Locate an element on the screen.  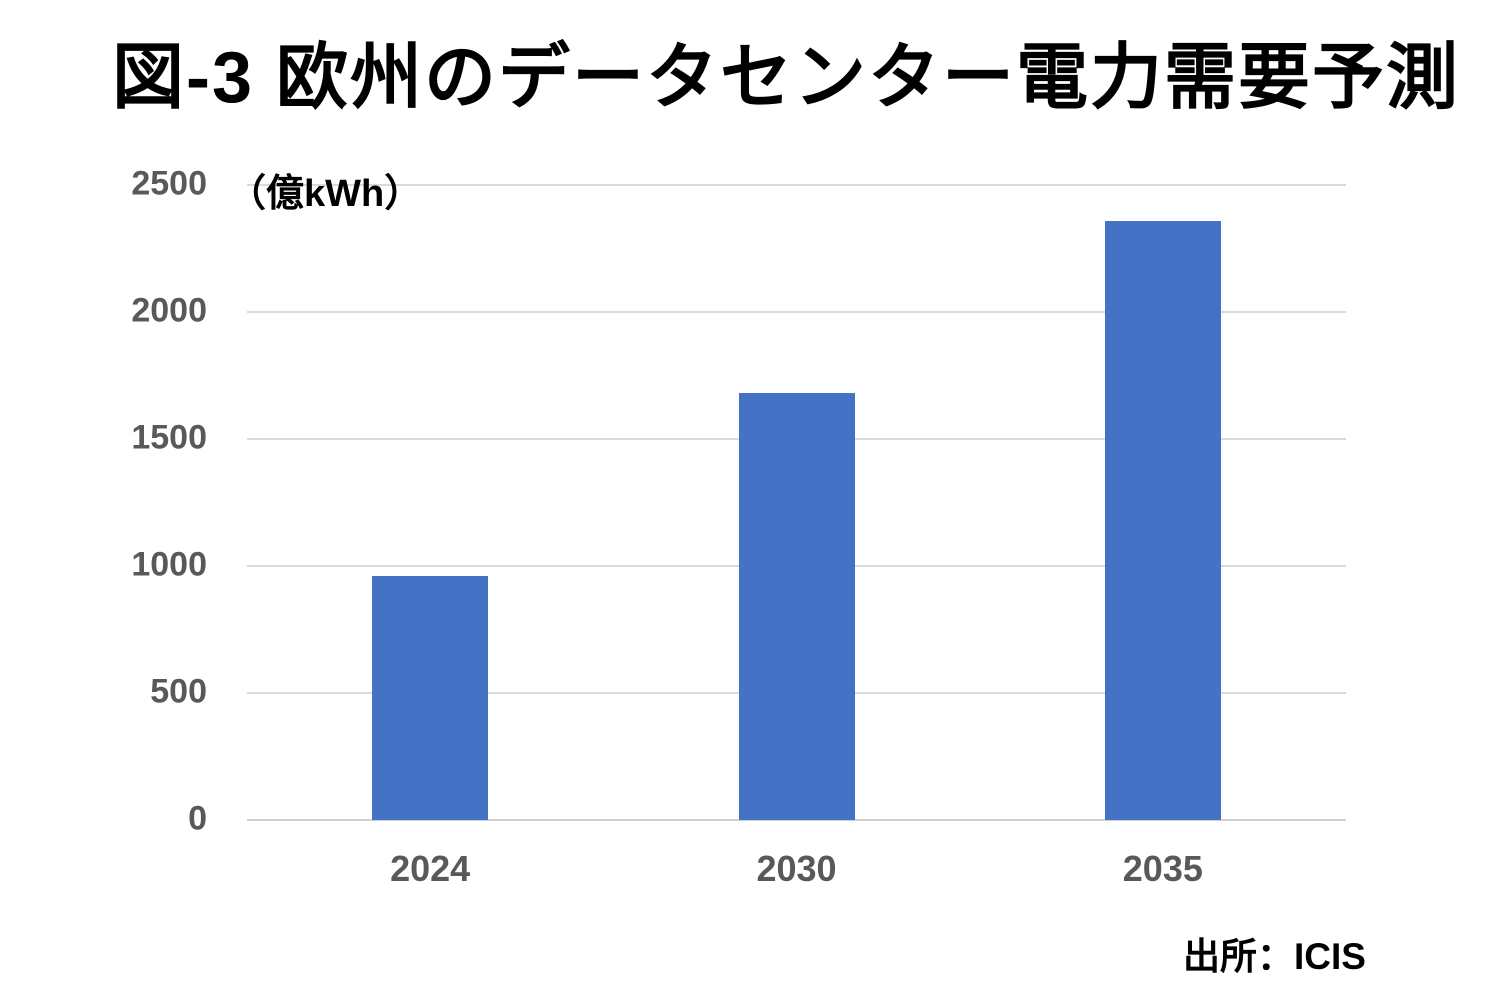
y-tick-label: 1000 is located at coordinates (169, 564).